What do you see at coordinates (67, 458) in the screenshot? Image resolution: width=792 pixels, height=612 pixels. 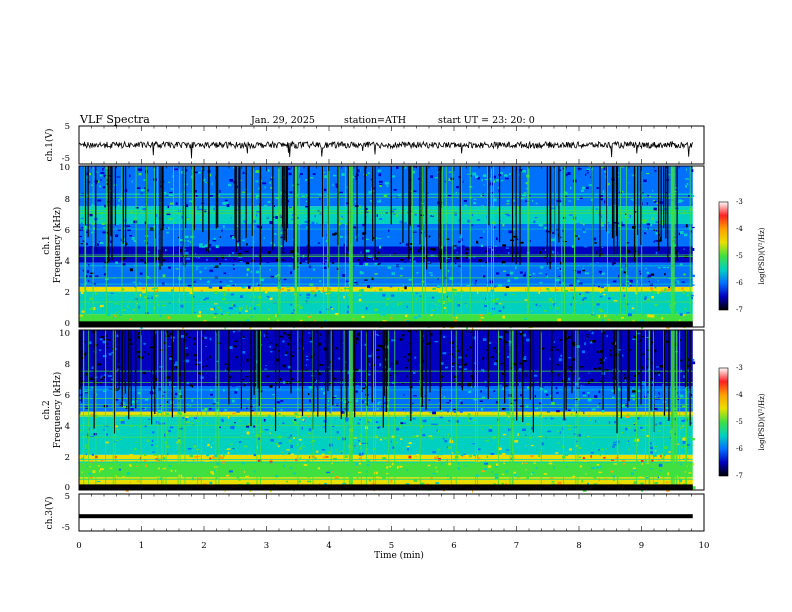 I see `ch2-ytick-2: 2` at bounding box center [67, 458].